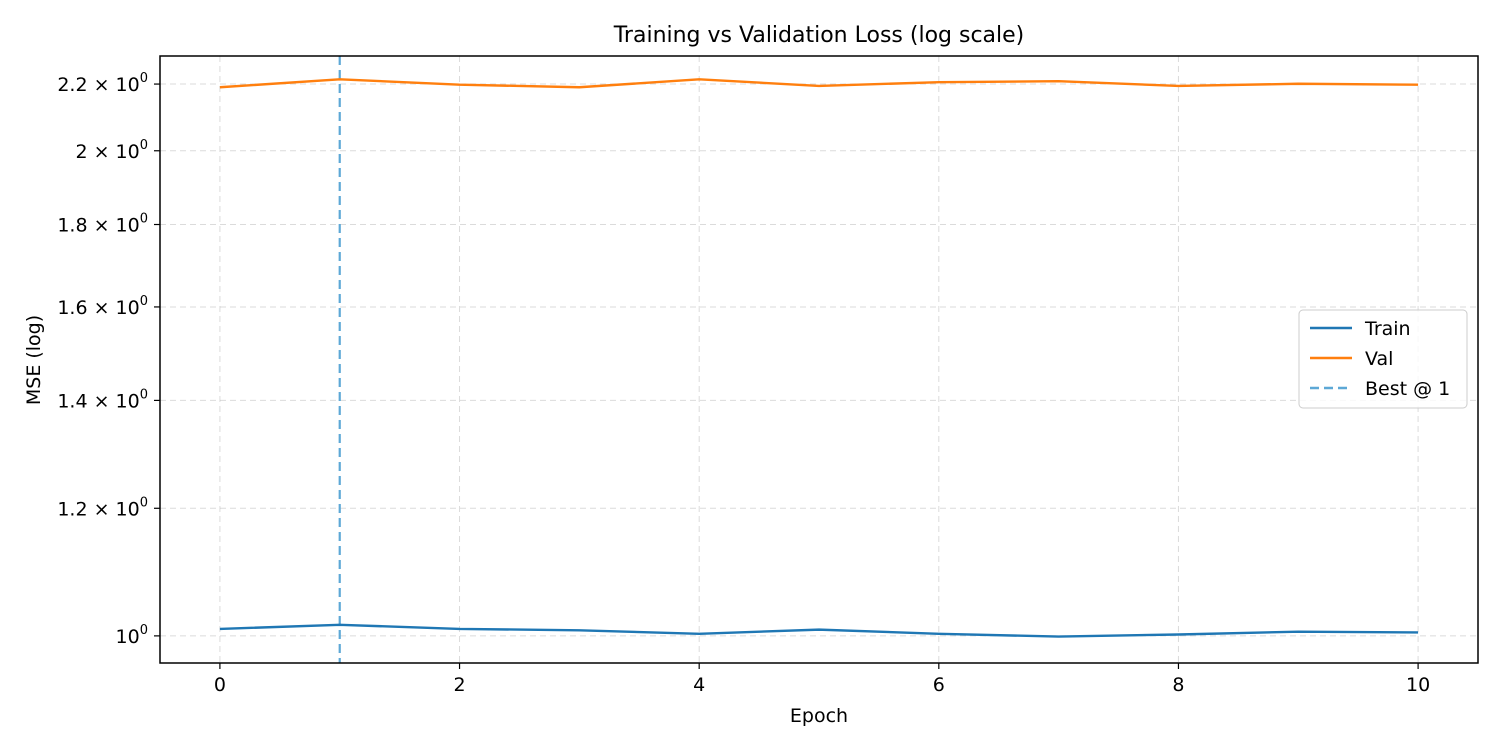 This screenshot has width=1500, height=750. I want to click on y-tick-label: 2 × 100, so click(111, 150).